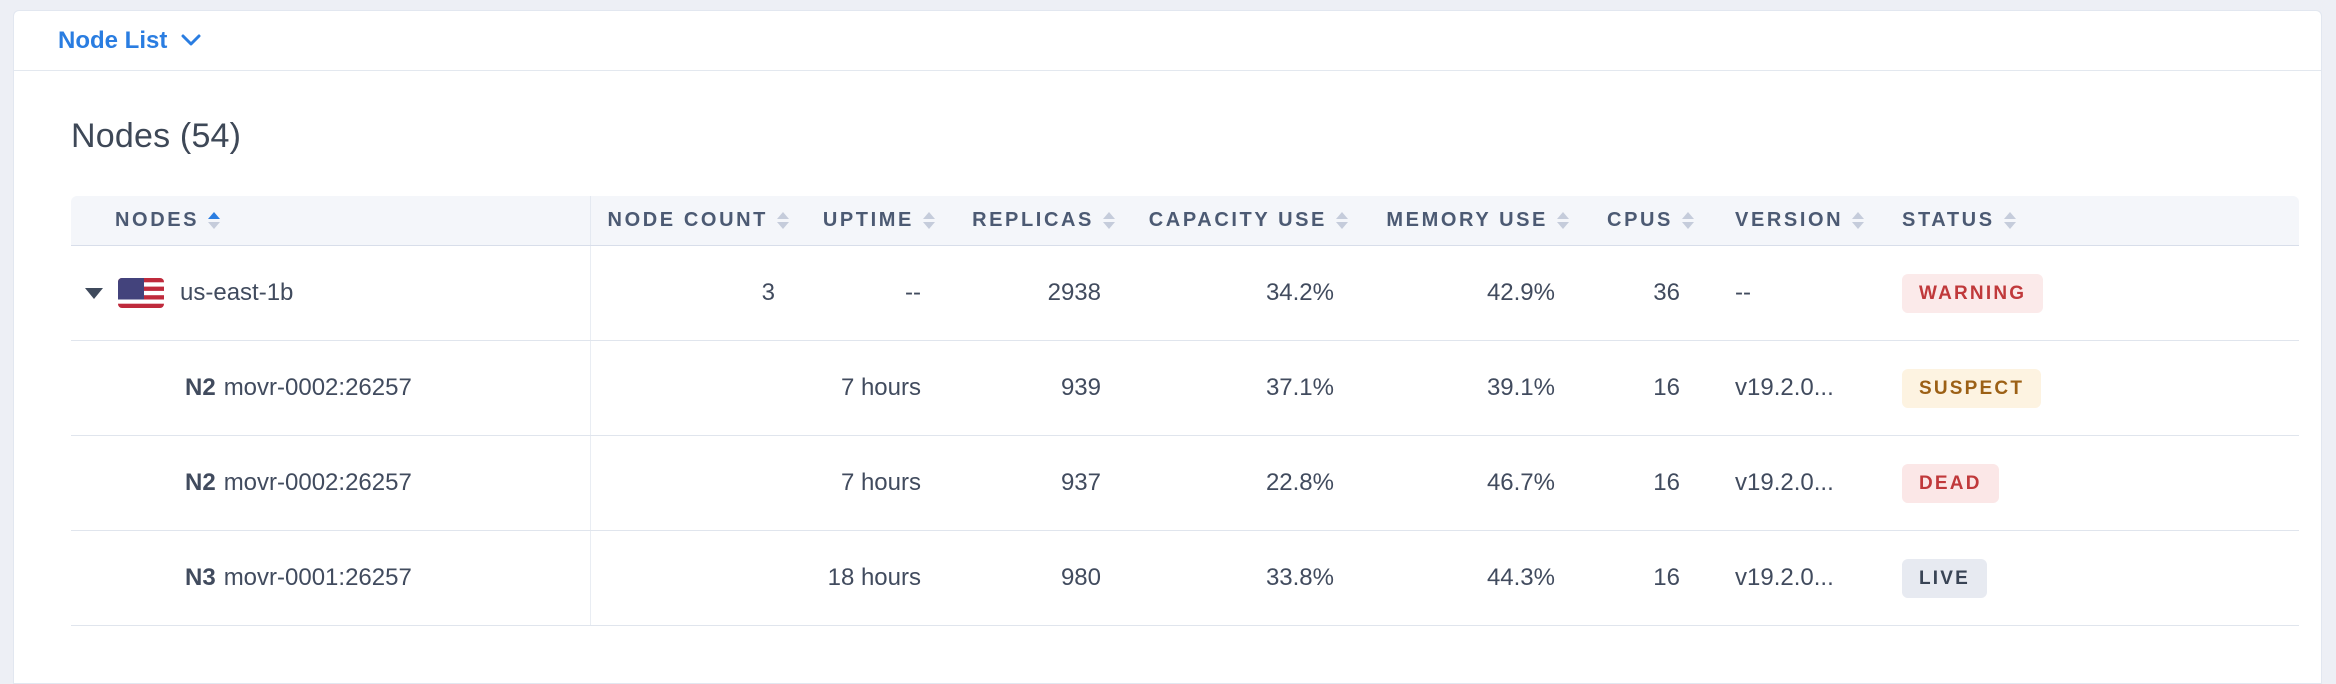 The width and height of the screenshot is (2336, 684). What do you see at coordinates (874, 577) in the screenshot?
I see `uptime-cell: 18 hours` at bounding box center [874, 577].